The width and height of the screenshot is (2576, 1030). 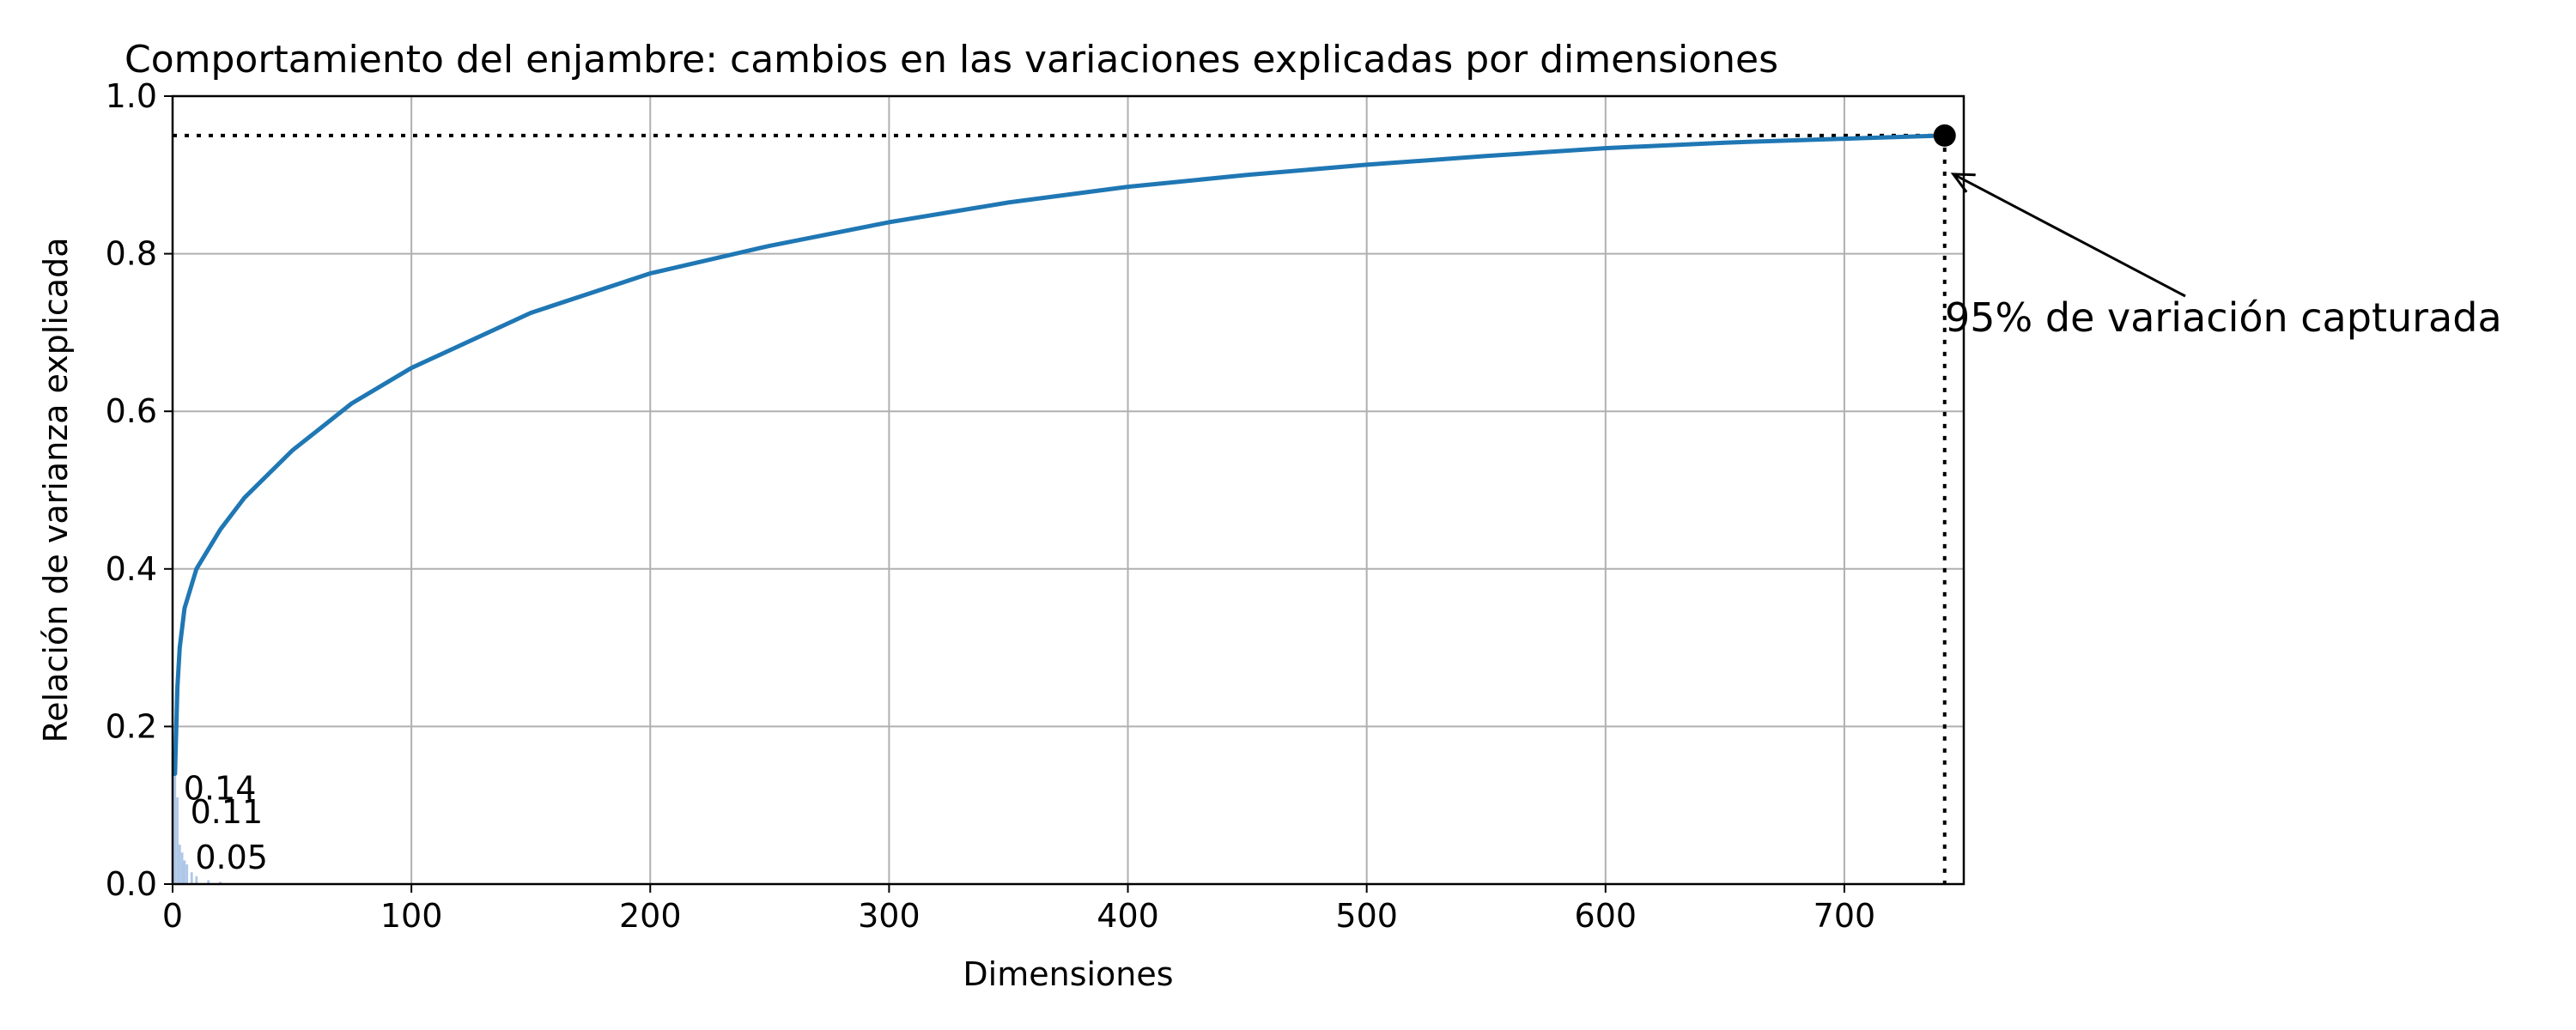 What do you see at coordinates (2223, 317) in the screenshot?
I see `annotation-text: 95% de variación capturada` at bounding box center [2223, 317].